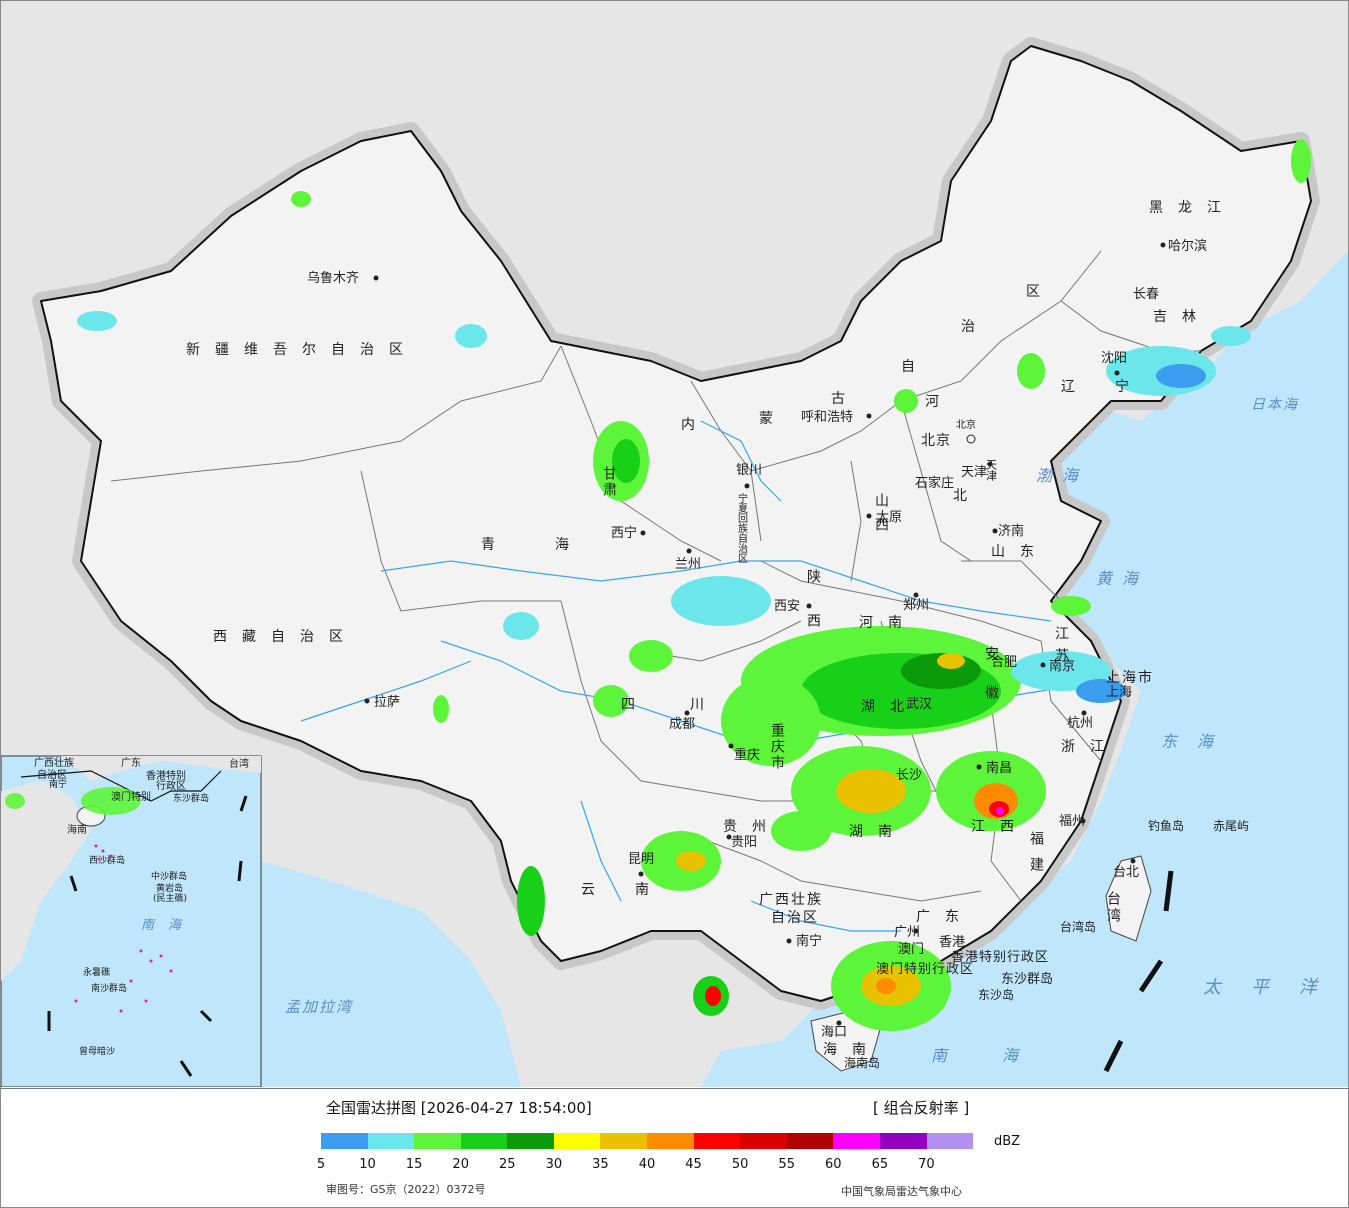 Image resolution: width=1349 pixels, height=1208 pixels. What do you see at coordinates (974, 472) in the screenshot?
I see `city-tianjin: 天津` at bounding box center [974, 472].